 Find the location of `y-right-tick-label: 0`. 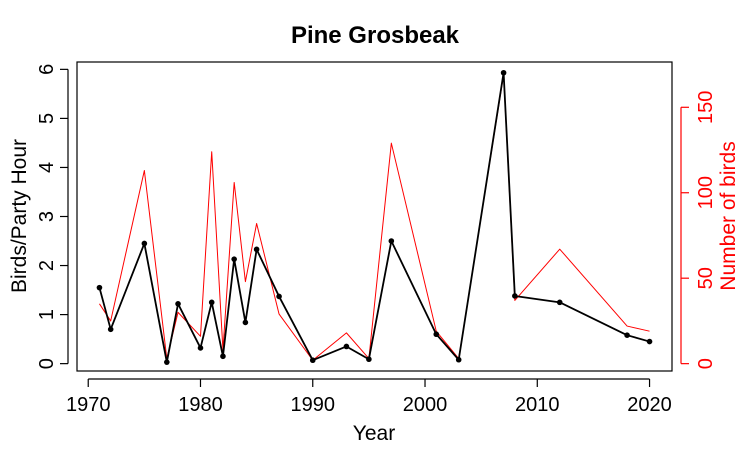

y-right-tick-label: 0 is located at coordinates (706, 363).